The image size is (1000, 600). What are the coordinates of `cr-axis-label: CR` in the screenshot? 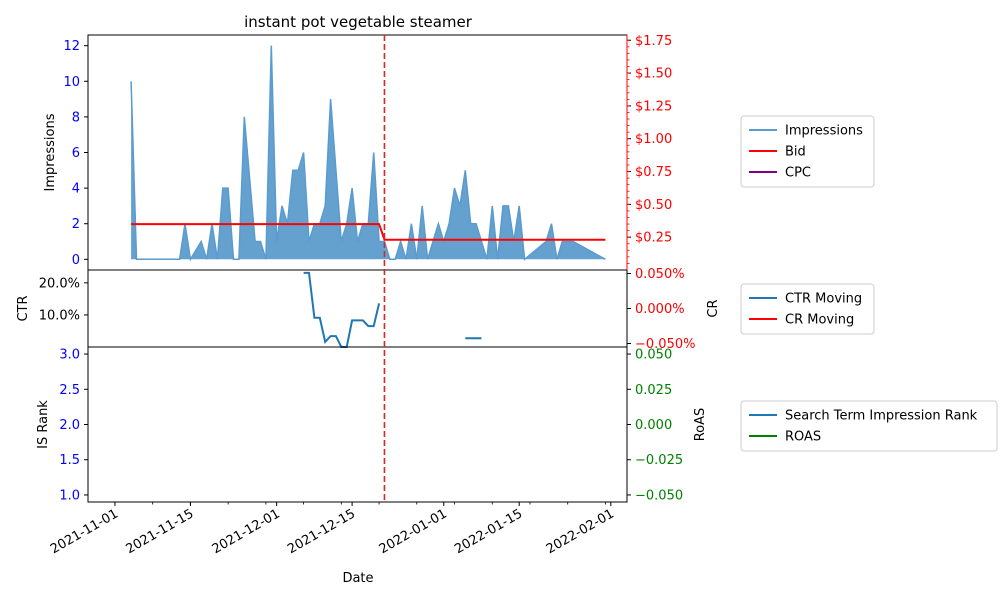 It's located at (713, 308).